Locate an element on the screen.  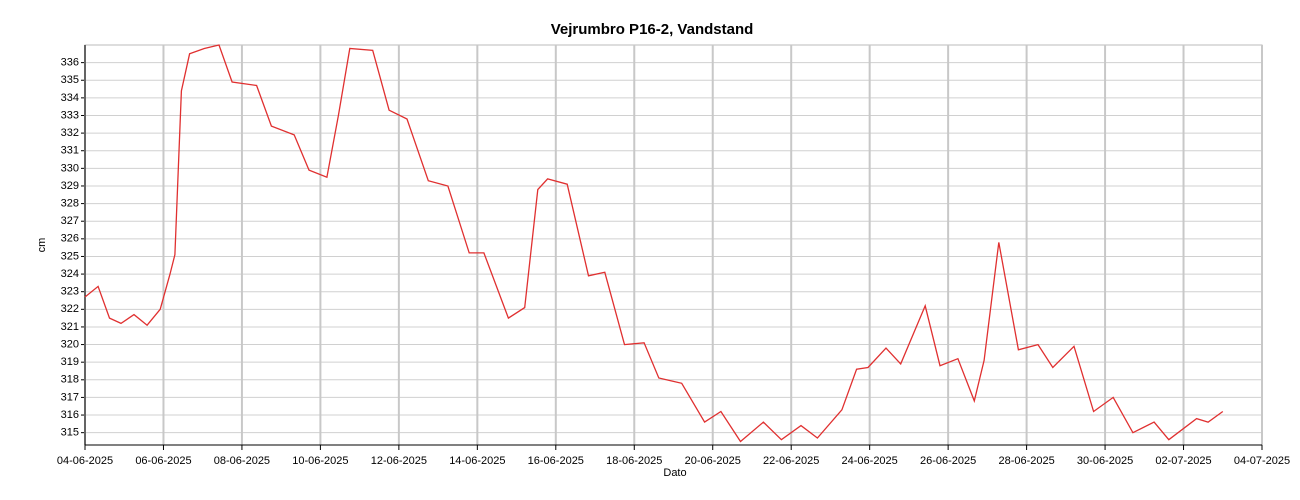
x-tick-label: 16-06-2025 is located at coordinates (556, 461).